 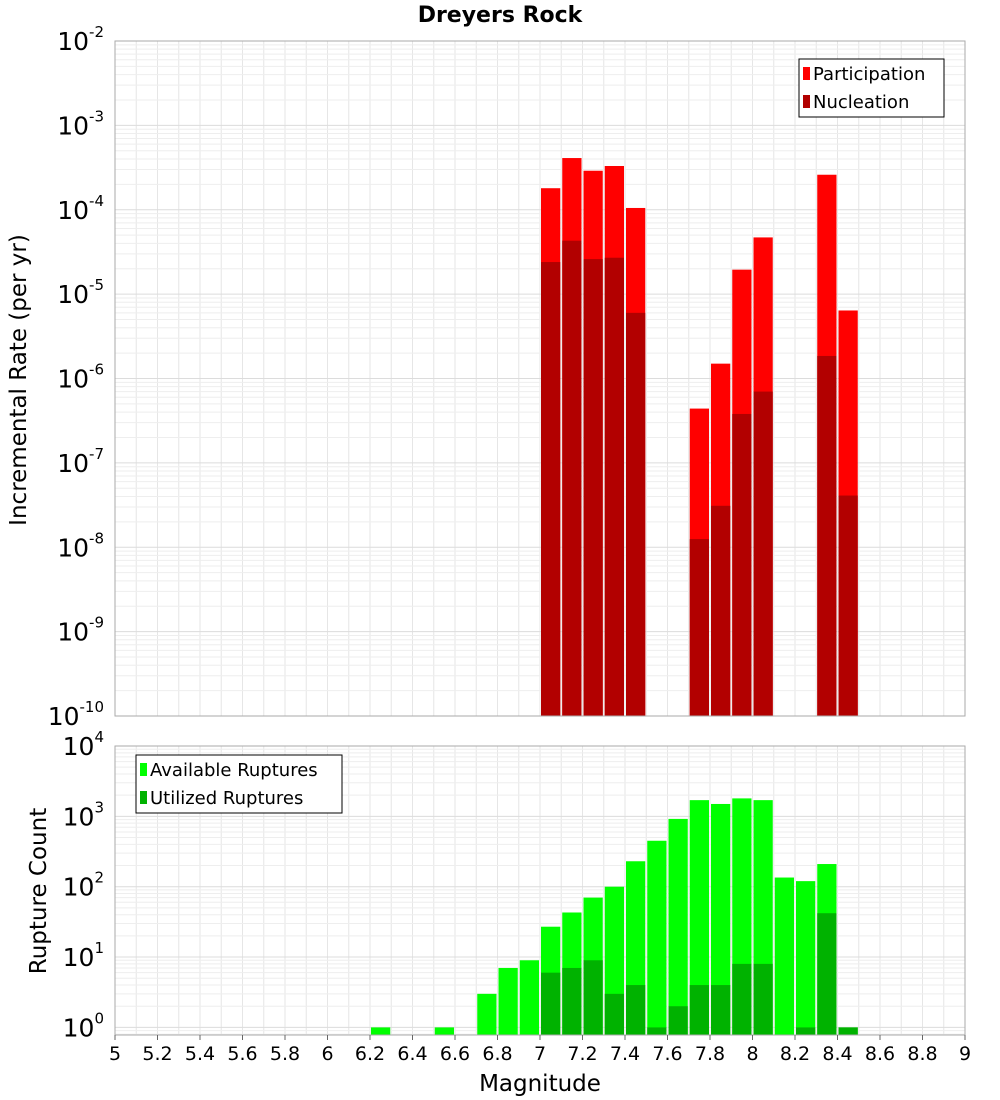 What do you see at coordinates (501, 15) in the screenshot?
I see `chart-title: Dreyers Rock` at bounding box center [501, 15].